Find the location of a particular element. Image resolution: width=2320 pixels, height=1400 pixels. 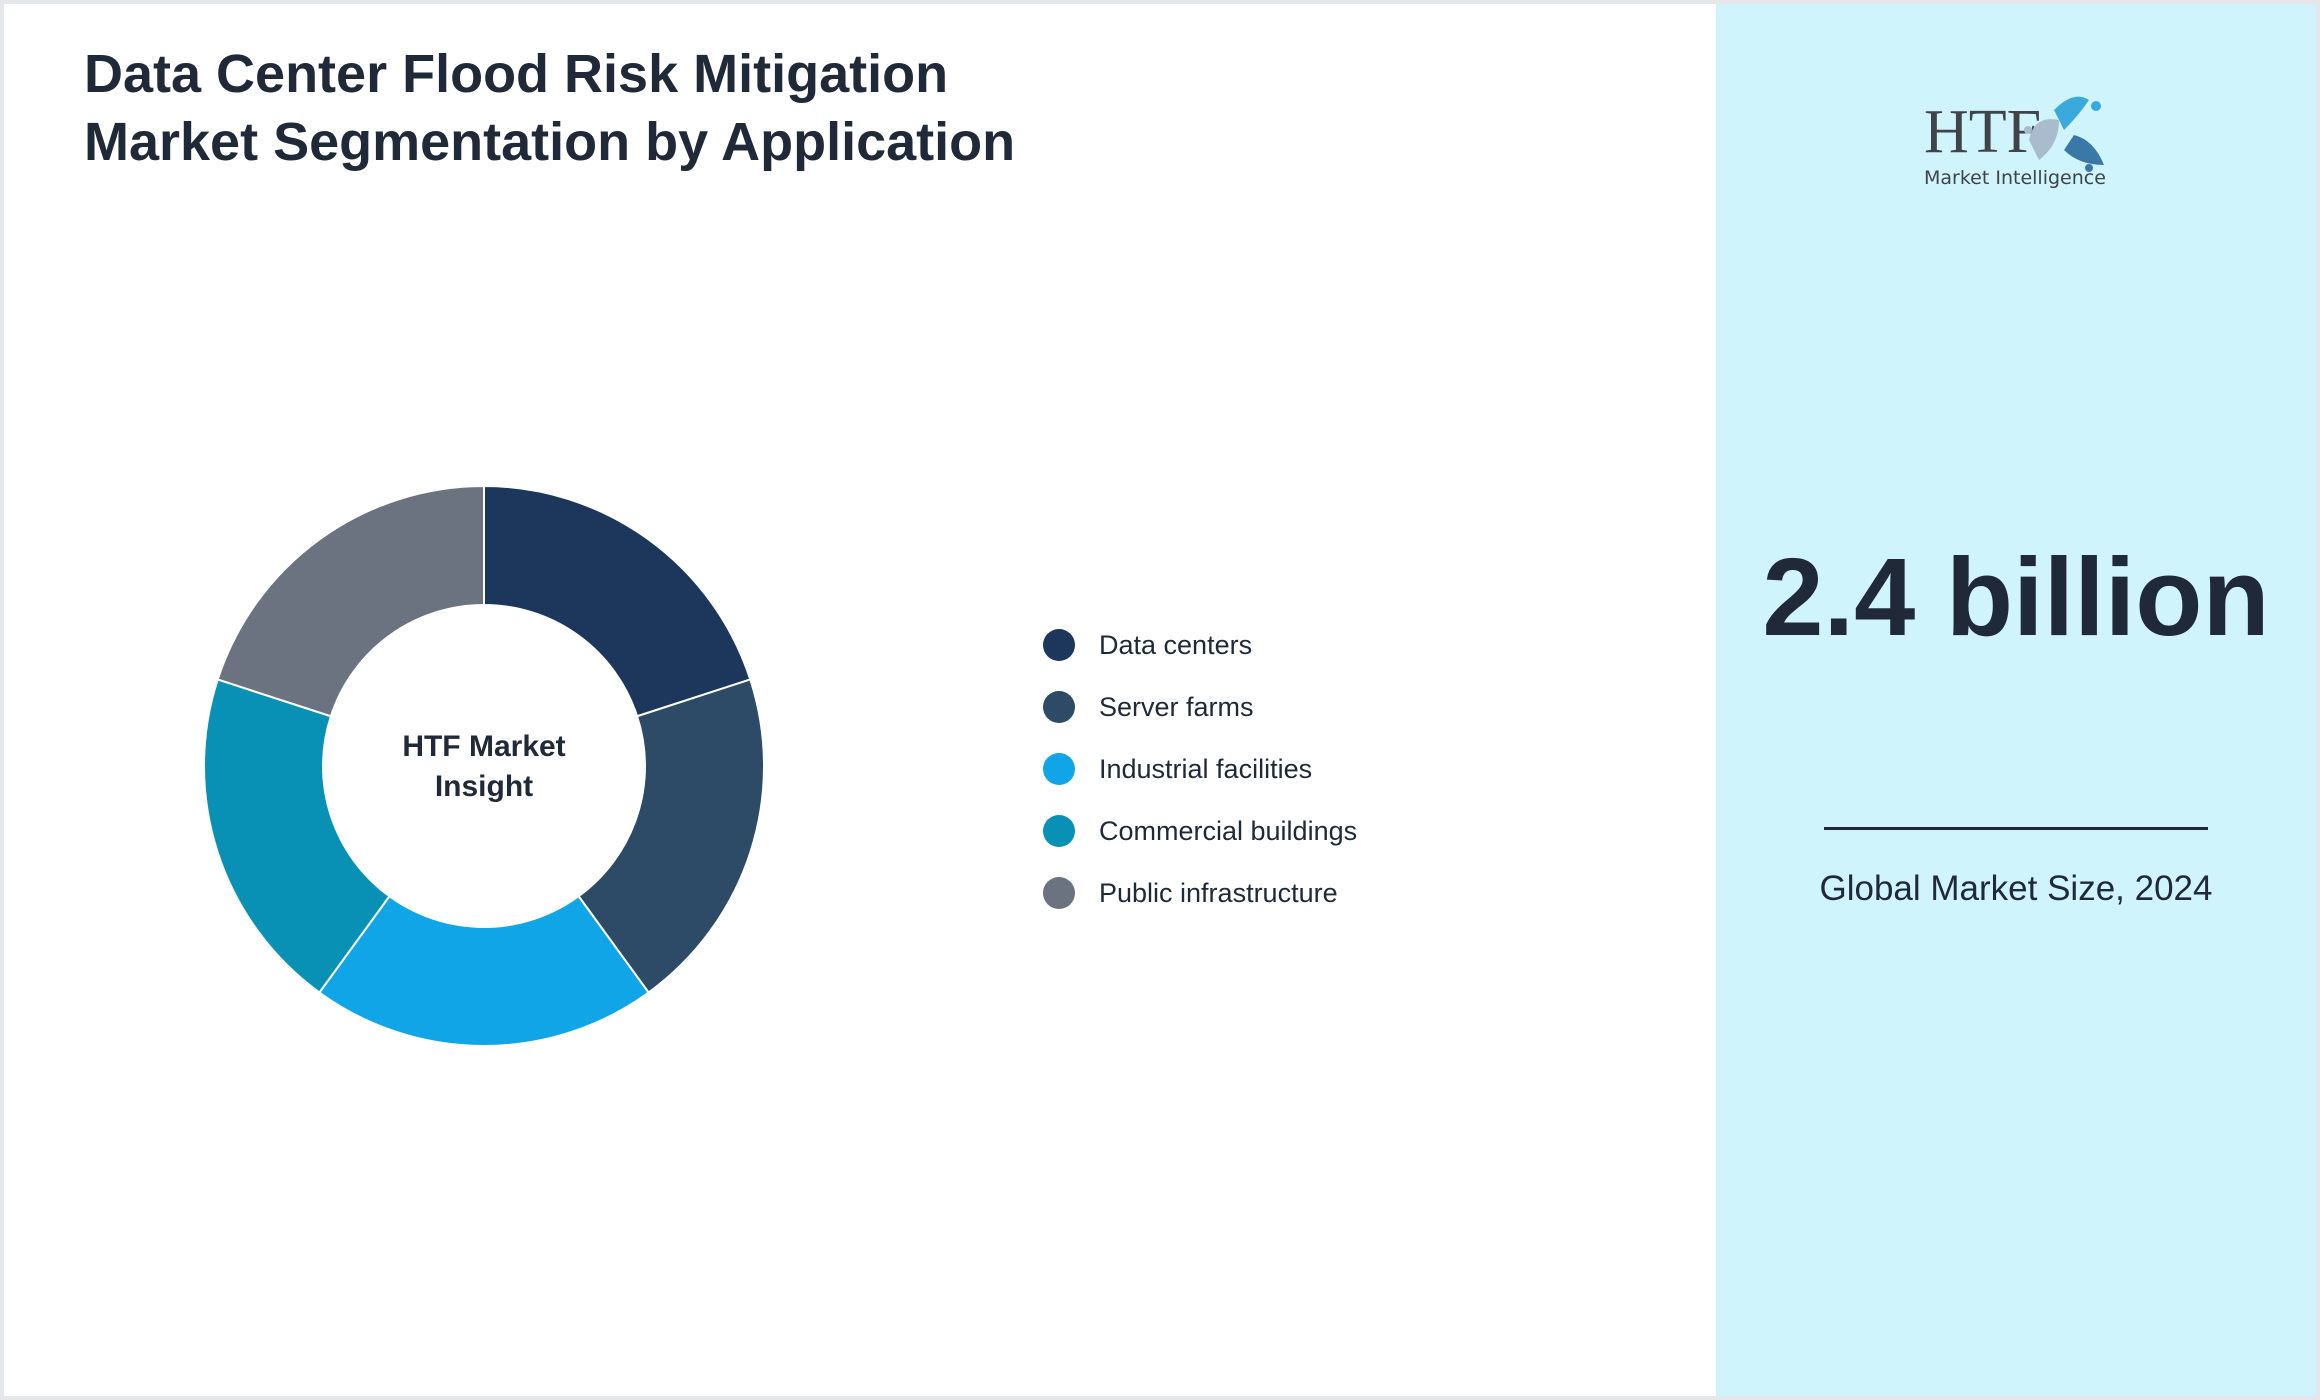

legend-item: Industrial facilities is located at coordinates (1200, 769).